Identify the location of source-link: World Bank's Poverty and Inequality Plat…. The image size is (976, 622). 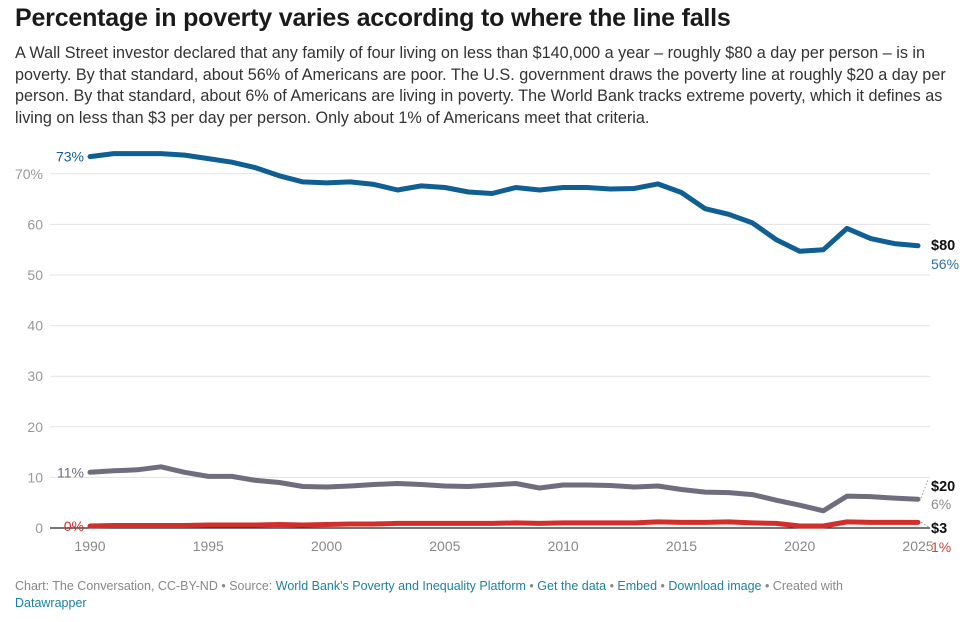
(400, 586).